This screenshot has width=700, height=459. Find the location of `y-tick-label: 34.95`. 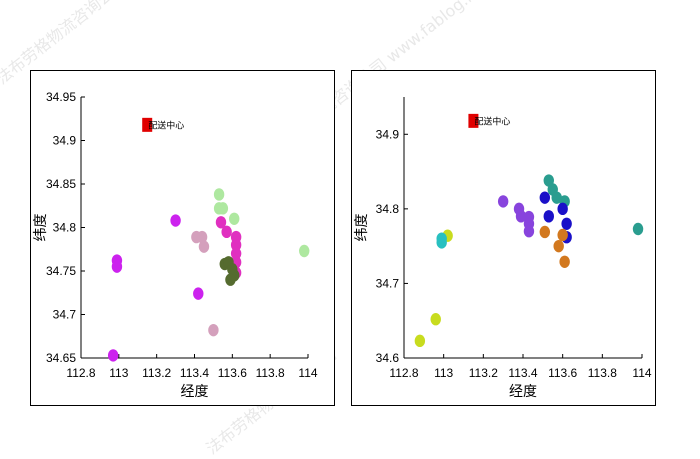

y-tick-label: 34.95 is located at coordinates (61, 97).